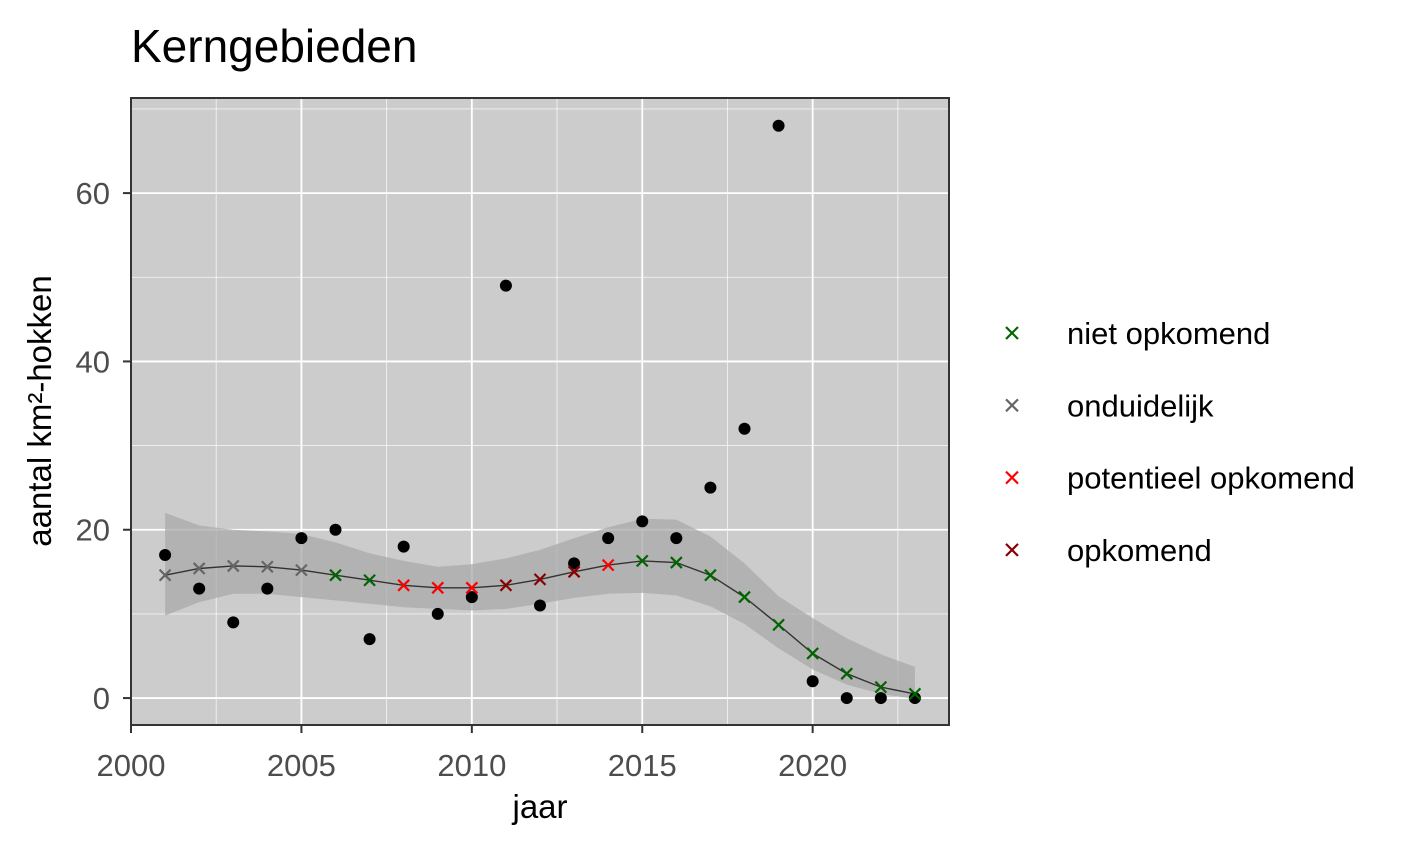  What do you see at coordinates (274, 46) in the screenshot?
I see `chart-title: Kerngebieden` at bounding box center [274, 46].